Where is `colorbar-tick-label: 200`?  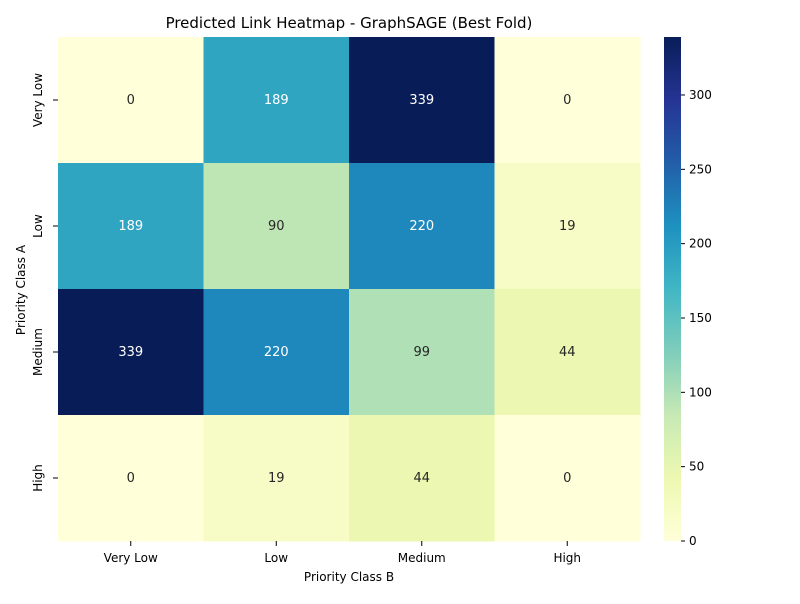 colorbar-tick-label: 200 is located at coordinates (700, 244).